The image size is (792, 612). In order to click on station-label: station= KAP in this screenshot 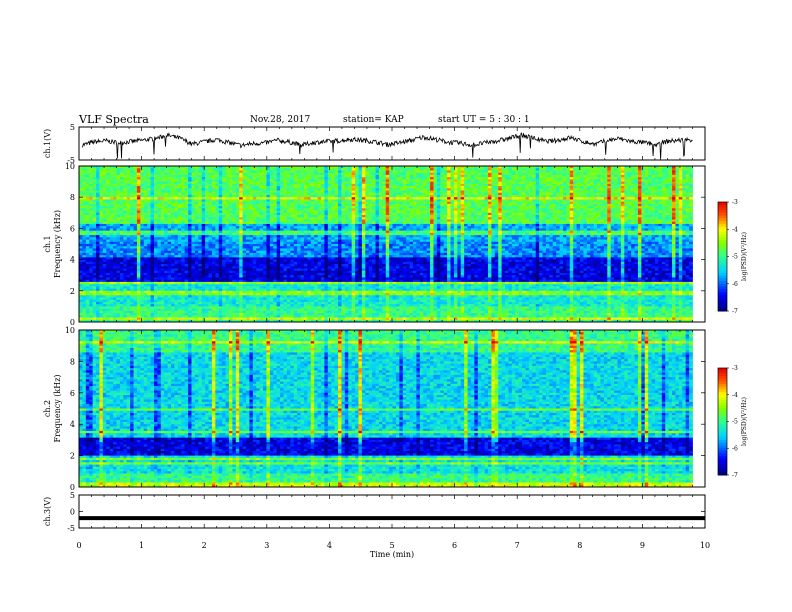, I will do `click(373, 120)`.